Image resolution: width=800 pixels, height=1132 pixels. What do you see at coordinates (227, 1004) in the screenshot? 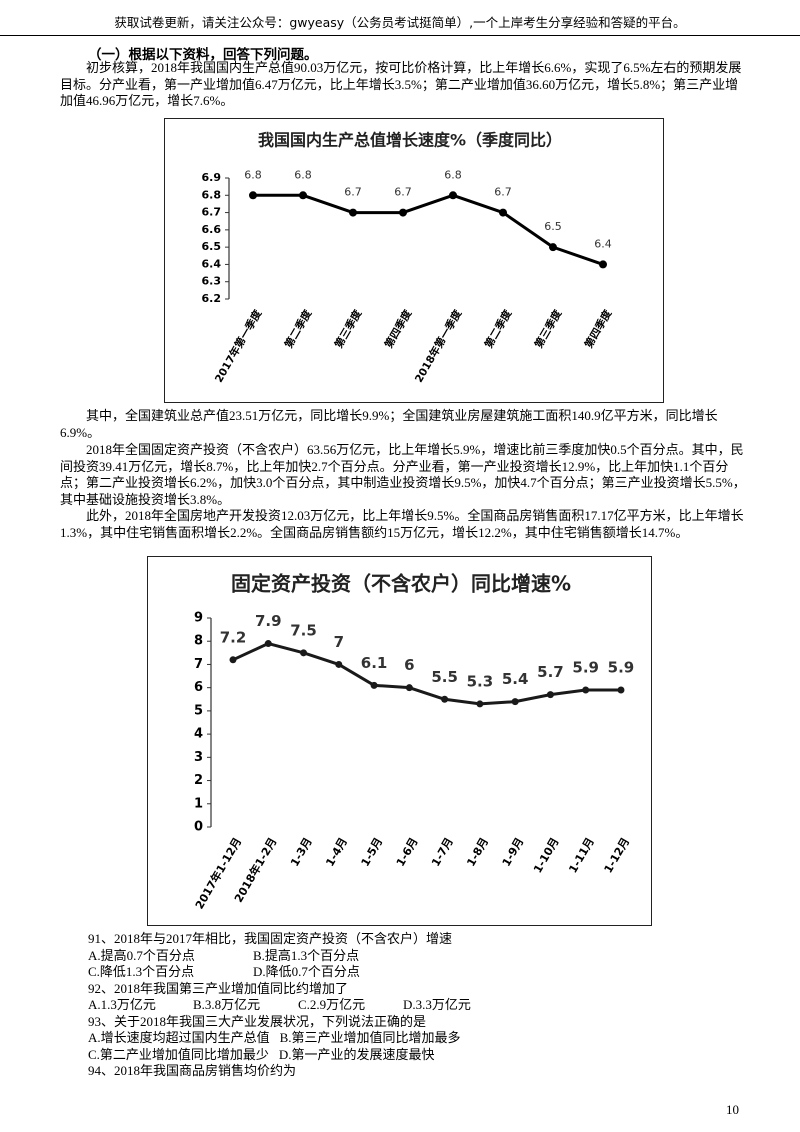
I see `option: B.3.8万亿元` at bounding box center [227, 1004].